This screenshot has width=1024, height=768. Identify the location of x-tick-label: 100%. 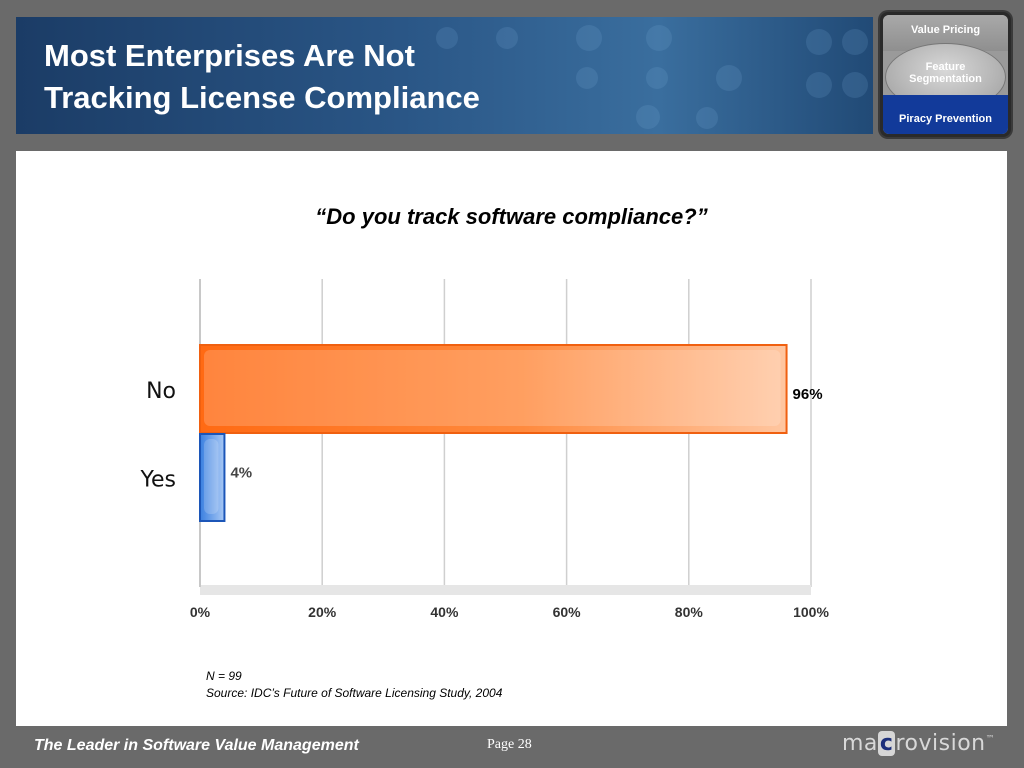
(811, 612).